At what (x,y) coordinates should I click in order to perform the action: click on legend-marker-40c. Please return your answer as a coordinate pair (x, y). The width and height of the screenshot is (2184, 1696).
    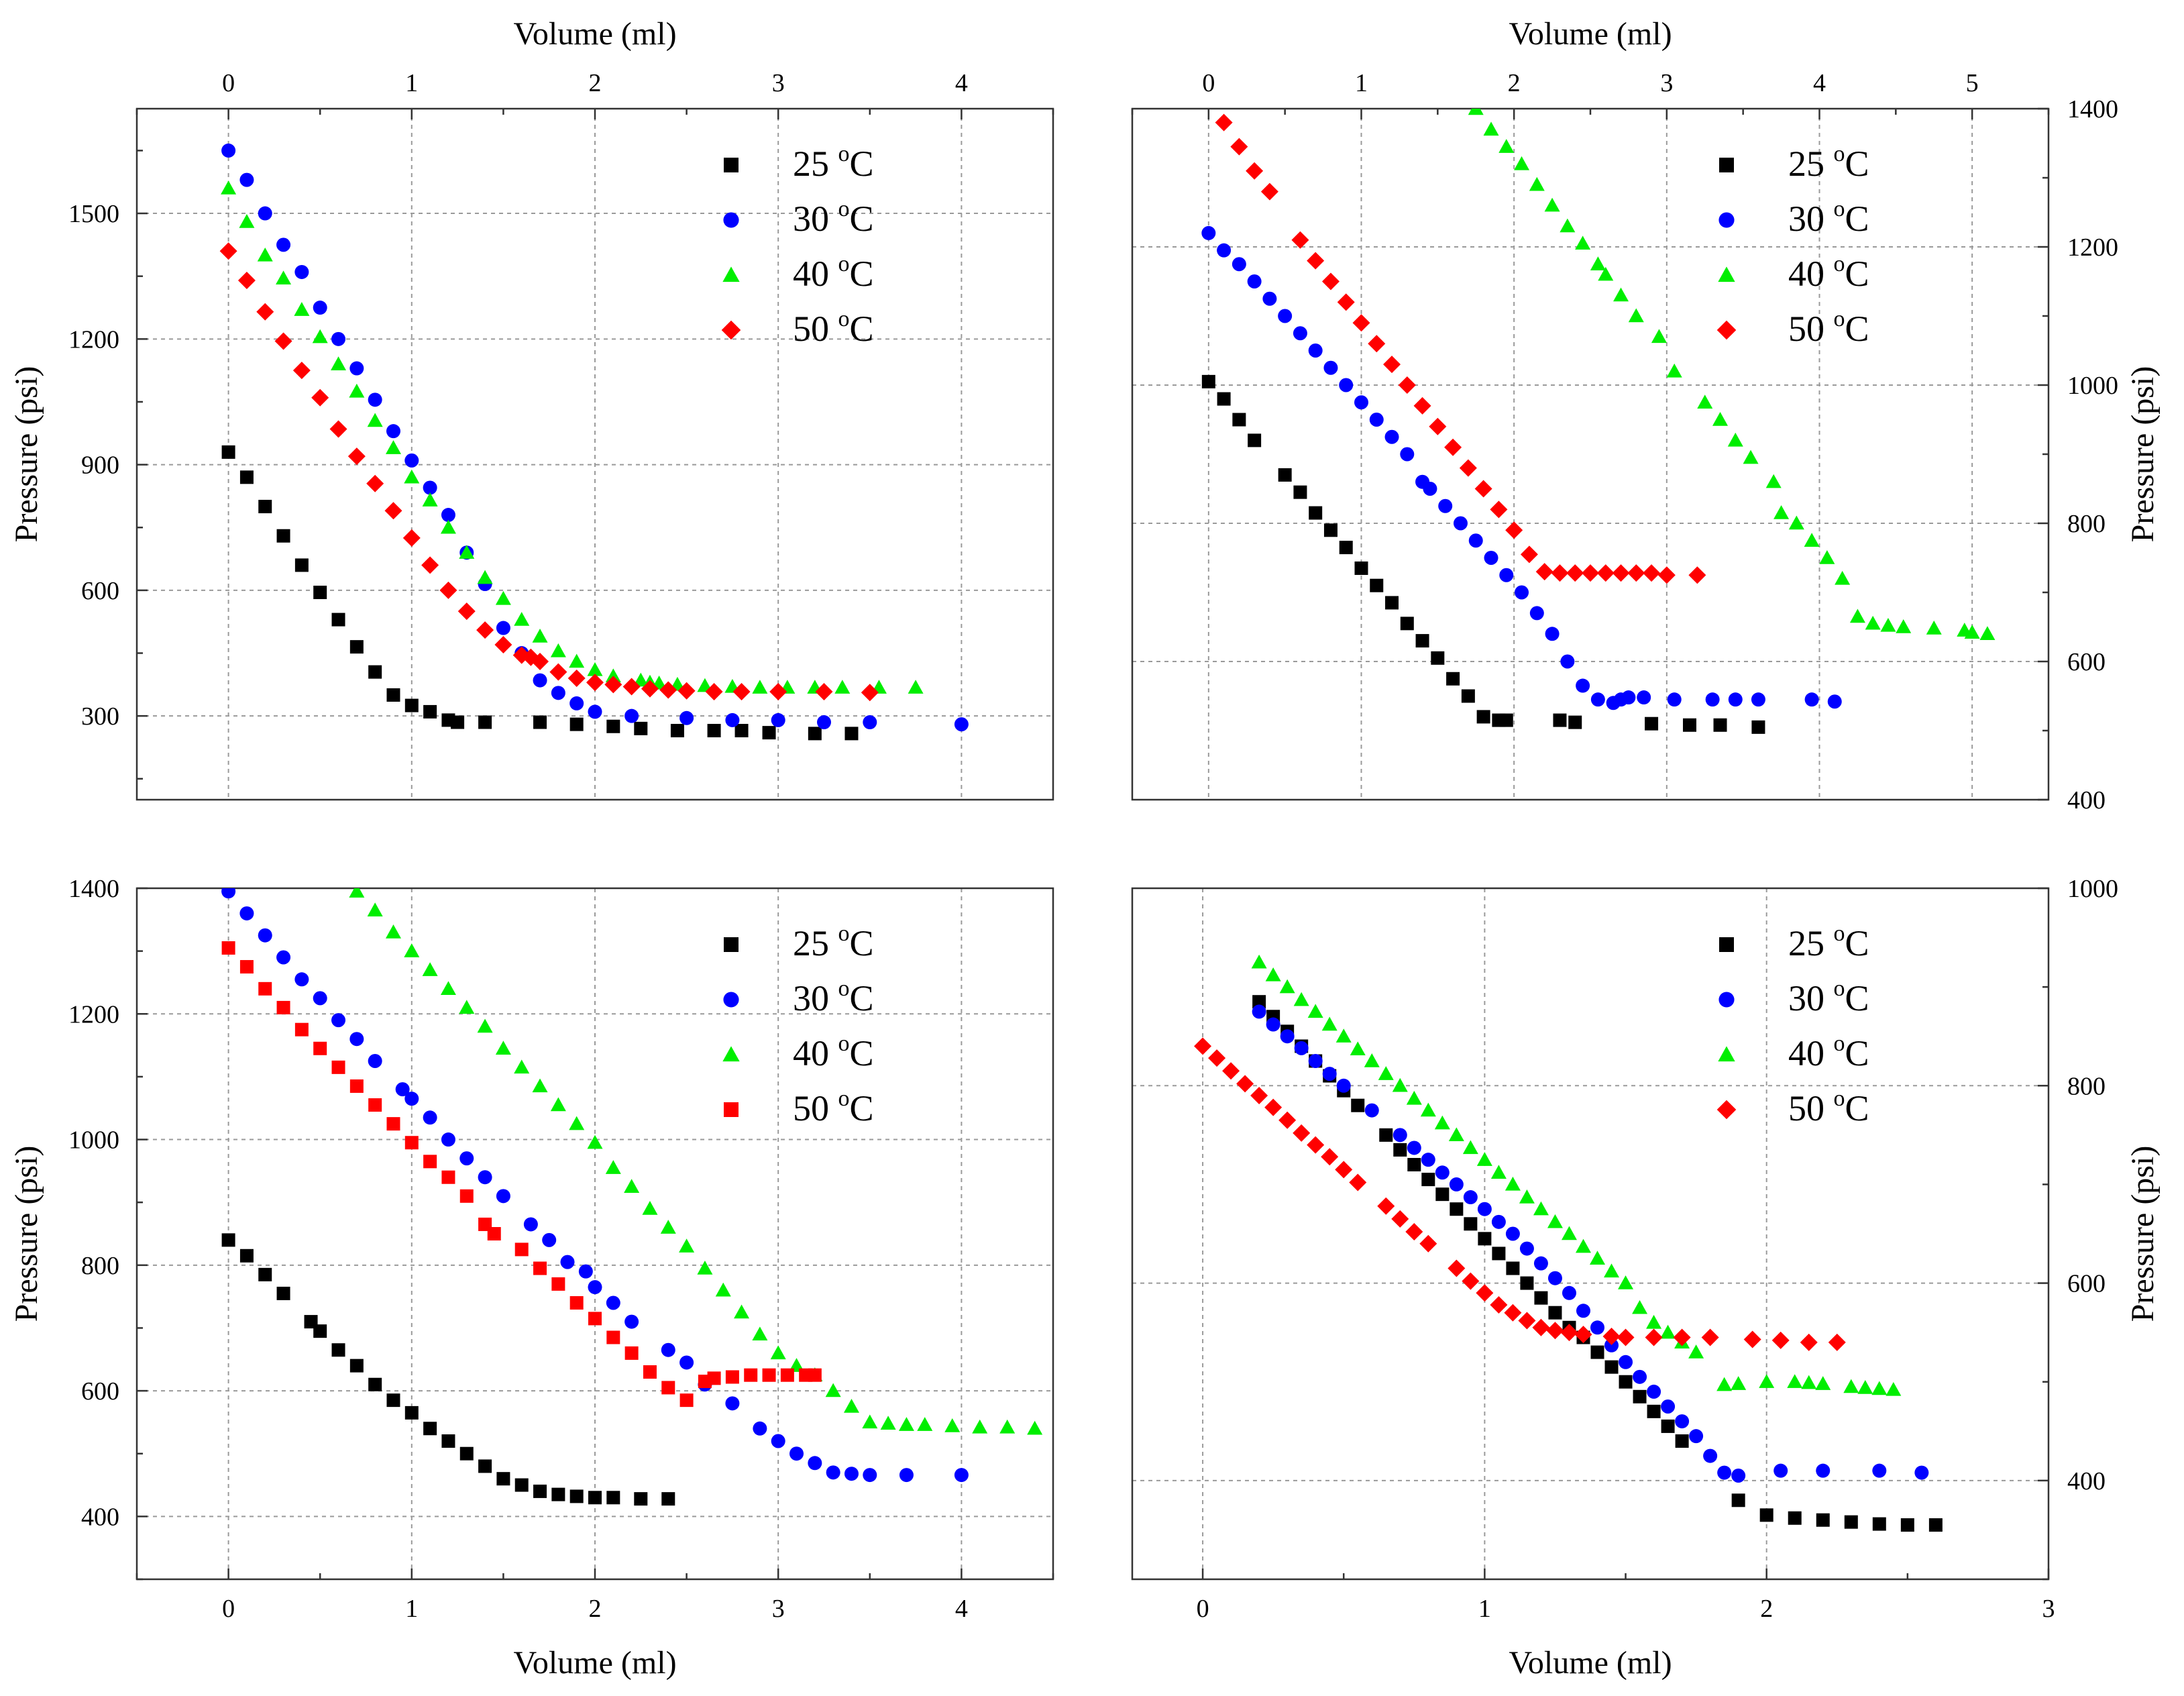
    Looking at the image, I should click on (731, 274).